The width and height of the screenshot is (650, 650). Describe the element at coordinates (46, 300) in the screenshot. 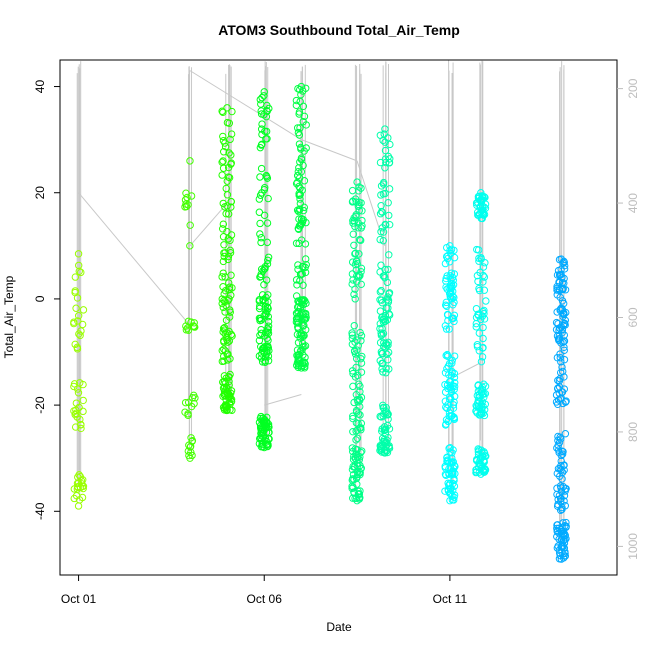

I see `y-axis: 40 20 0 -20 -40` at that location.